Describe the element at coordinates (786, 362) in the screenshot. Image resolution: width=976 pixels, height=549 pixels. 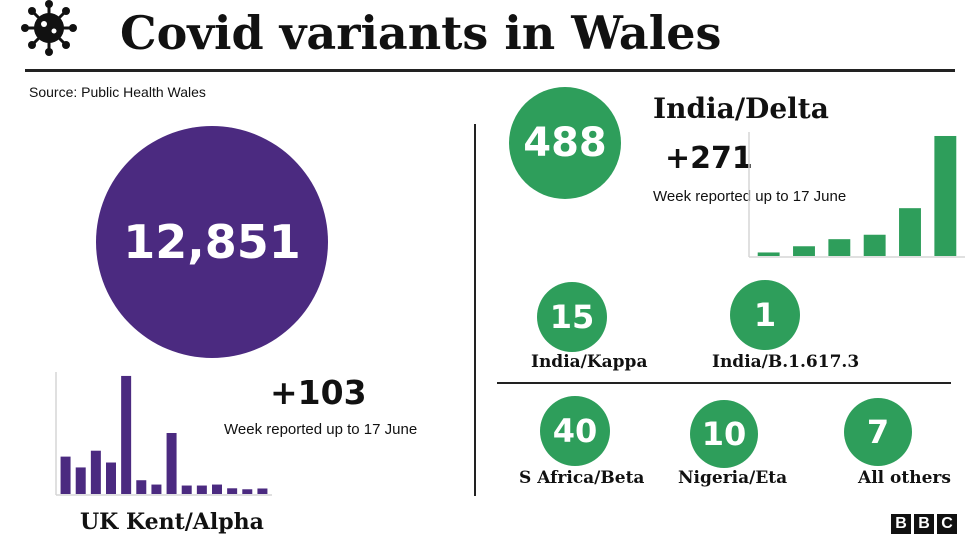
I see `b16173-label: India/B.1.617.3` at that location.